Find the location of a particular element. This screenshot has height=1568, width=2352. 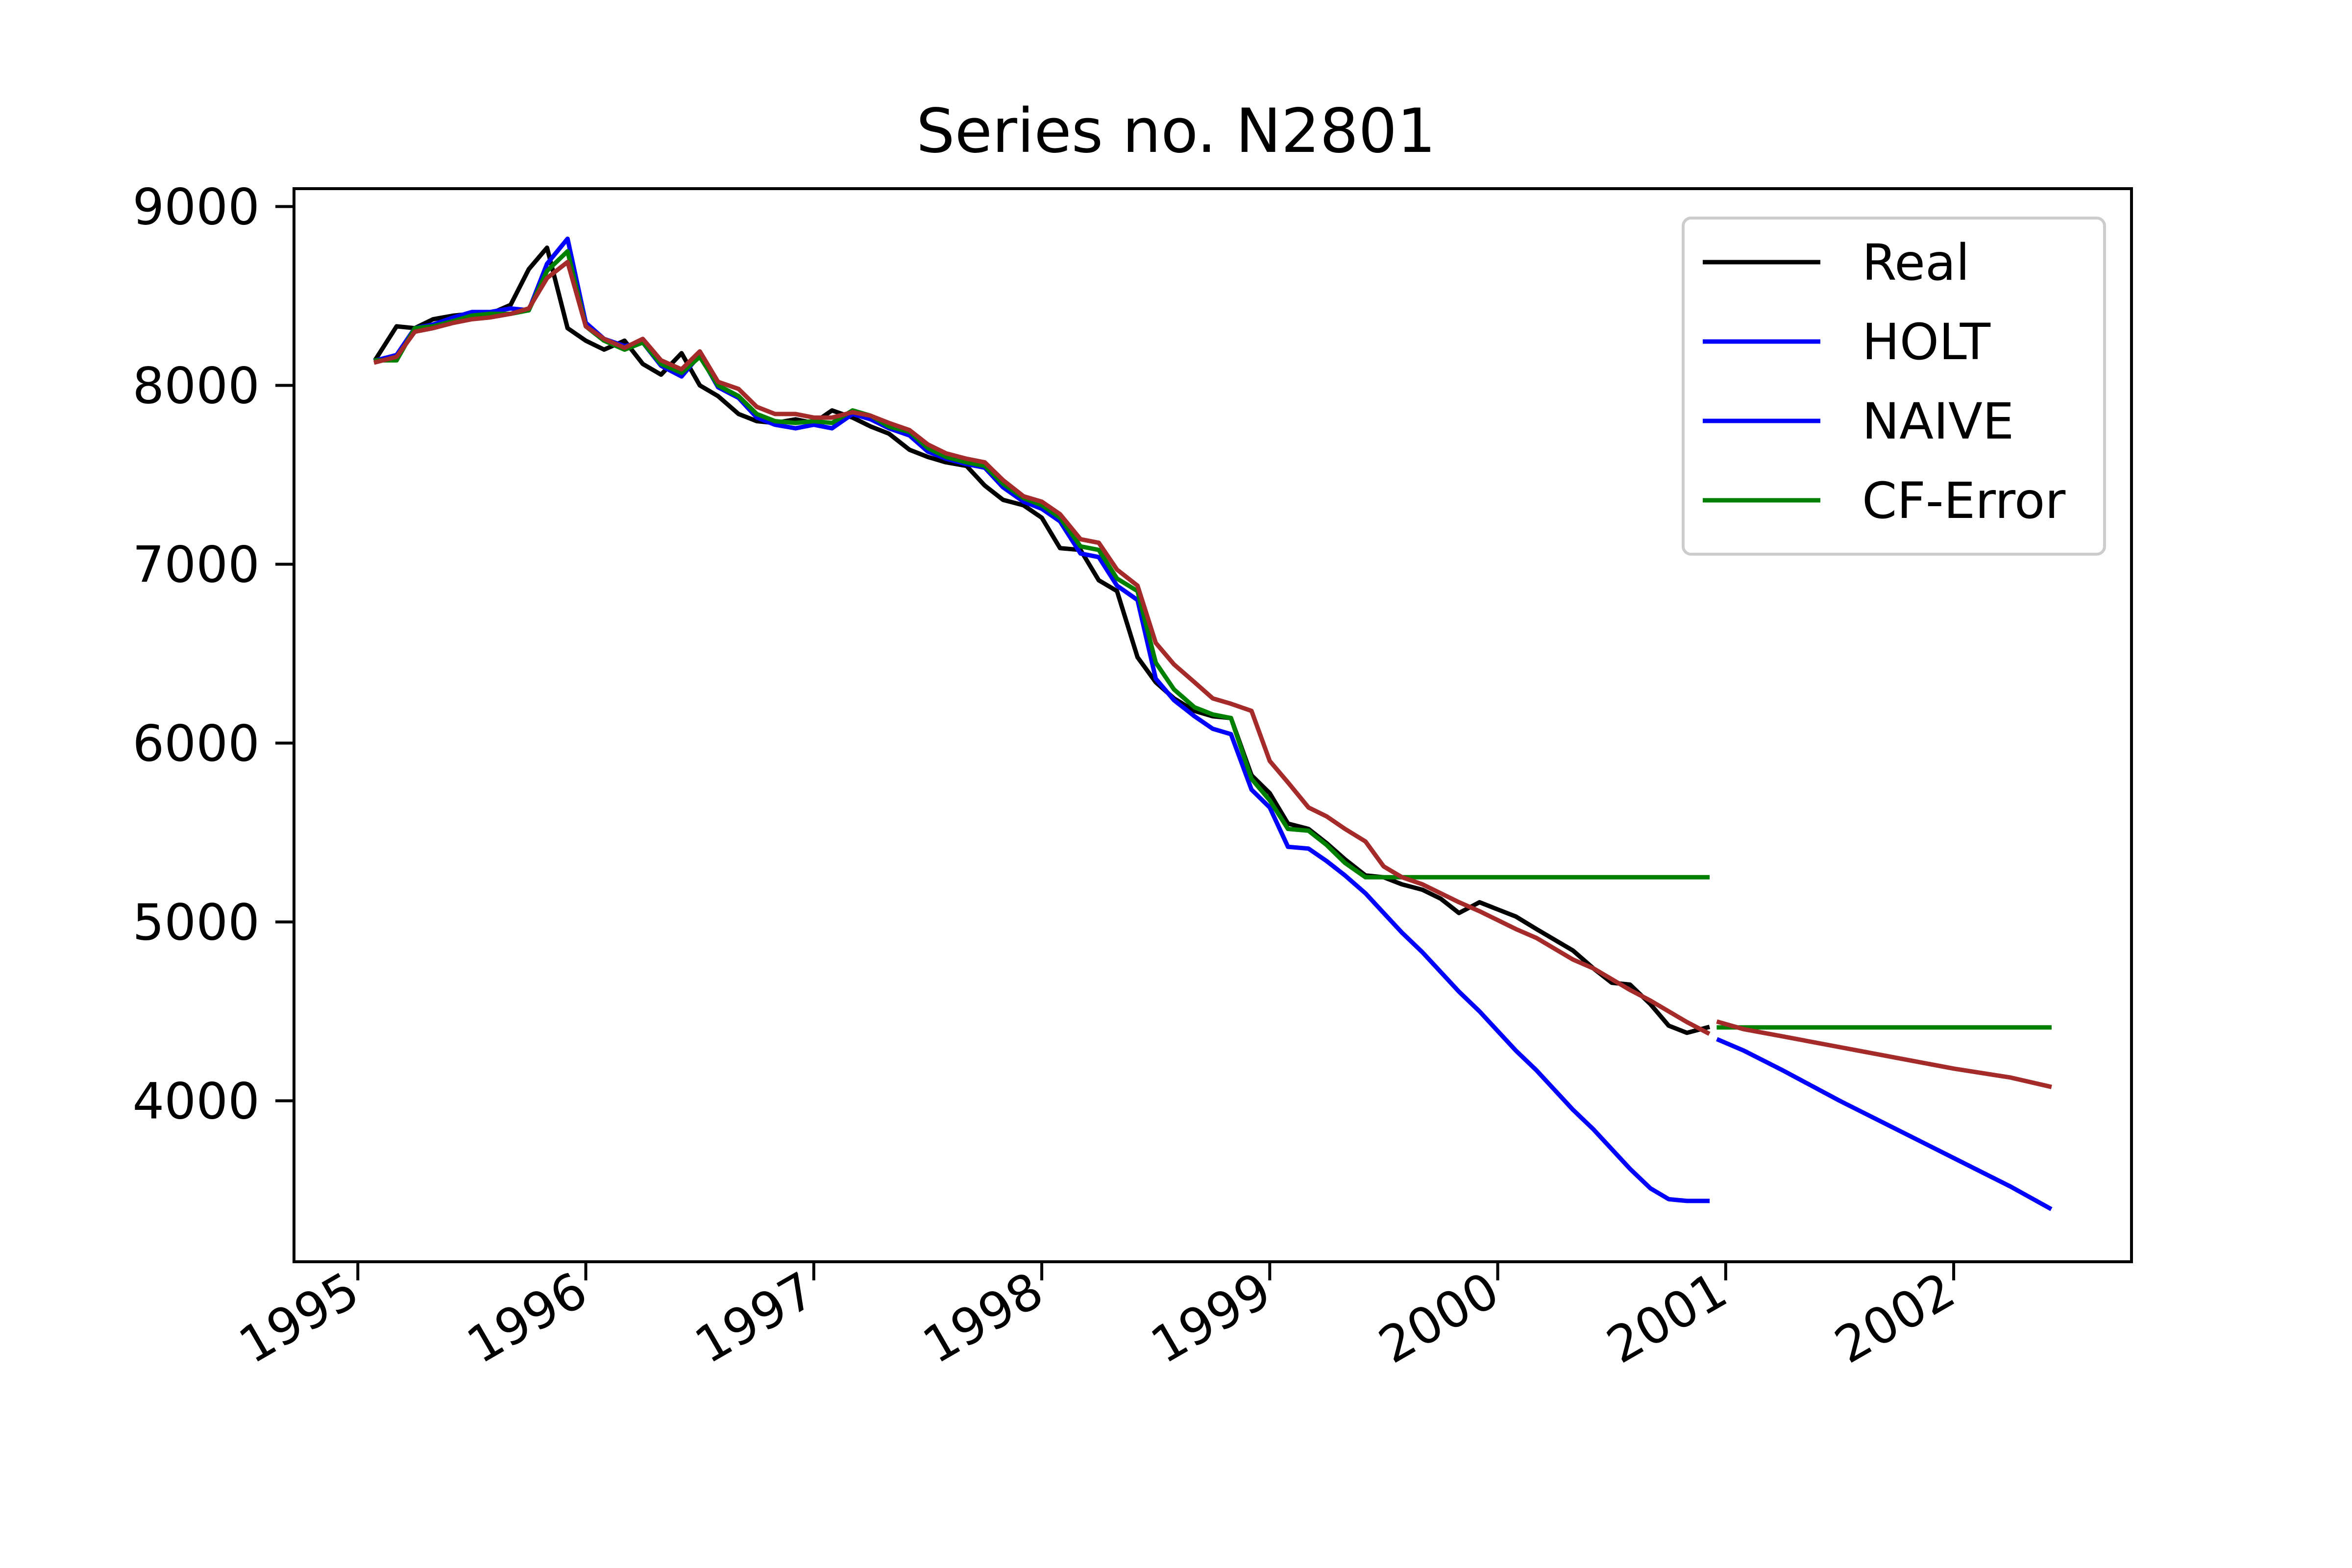

y-tick-label: 4000 is located at coordinates (196, 1102).